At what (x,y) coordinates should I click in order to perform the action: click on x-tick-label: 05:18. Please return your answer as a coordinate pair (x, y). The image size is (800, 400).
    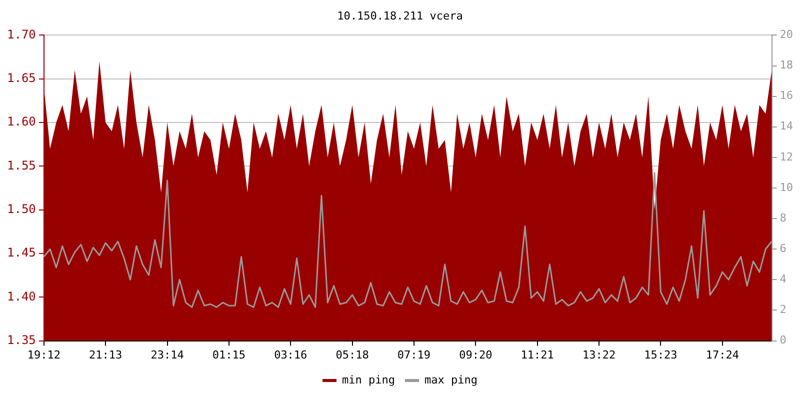
    Looking at the image, I should click on (352, 355).